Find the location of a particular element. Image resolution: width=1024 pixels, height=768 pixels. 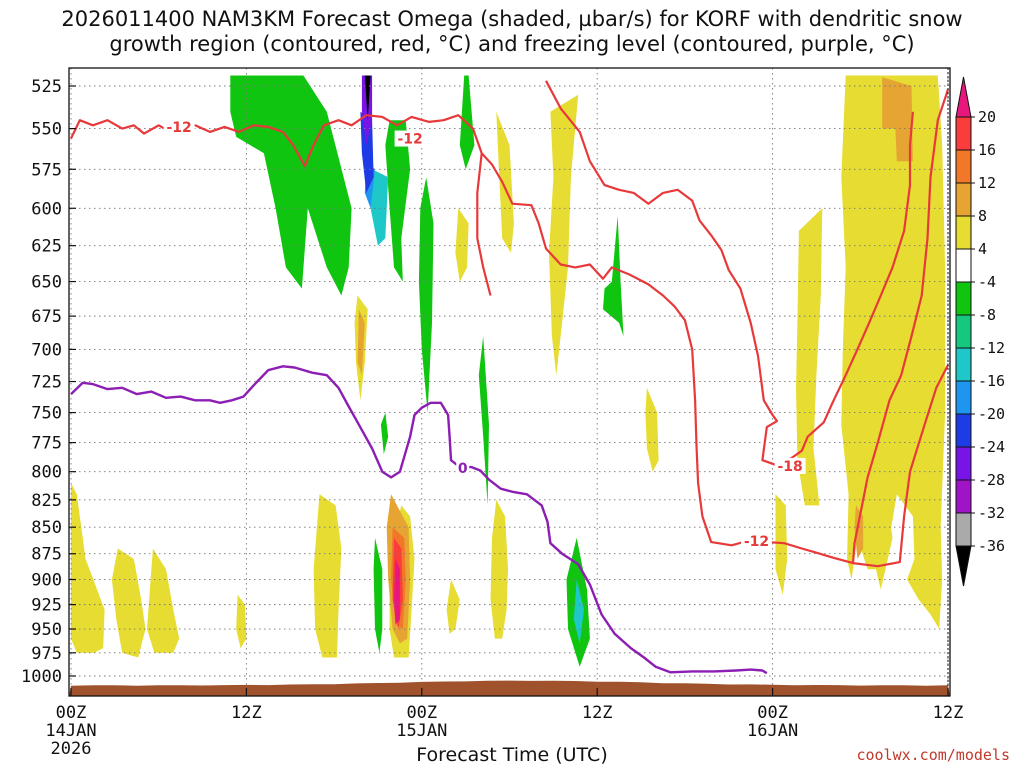

dendritic-label-2-bg is located at coordinates (790, 465).